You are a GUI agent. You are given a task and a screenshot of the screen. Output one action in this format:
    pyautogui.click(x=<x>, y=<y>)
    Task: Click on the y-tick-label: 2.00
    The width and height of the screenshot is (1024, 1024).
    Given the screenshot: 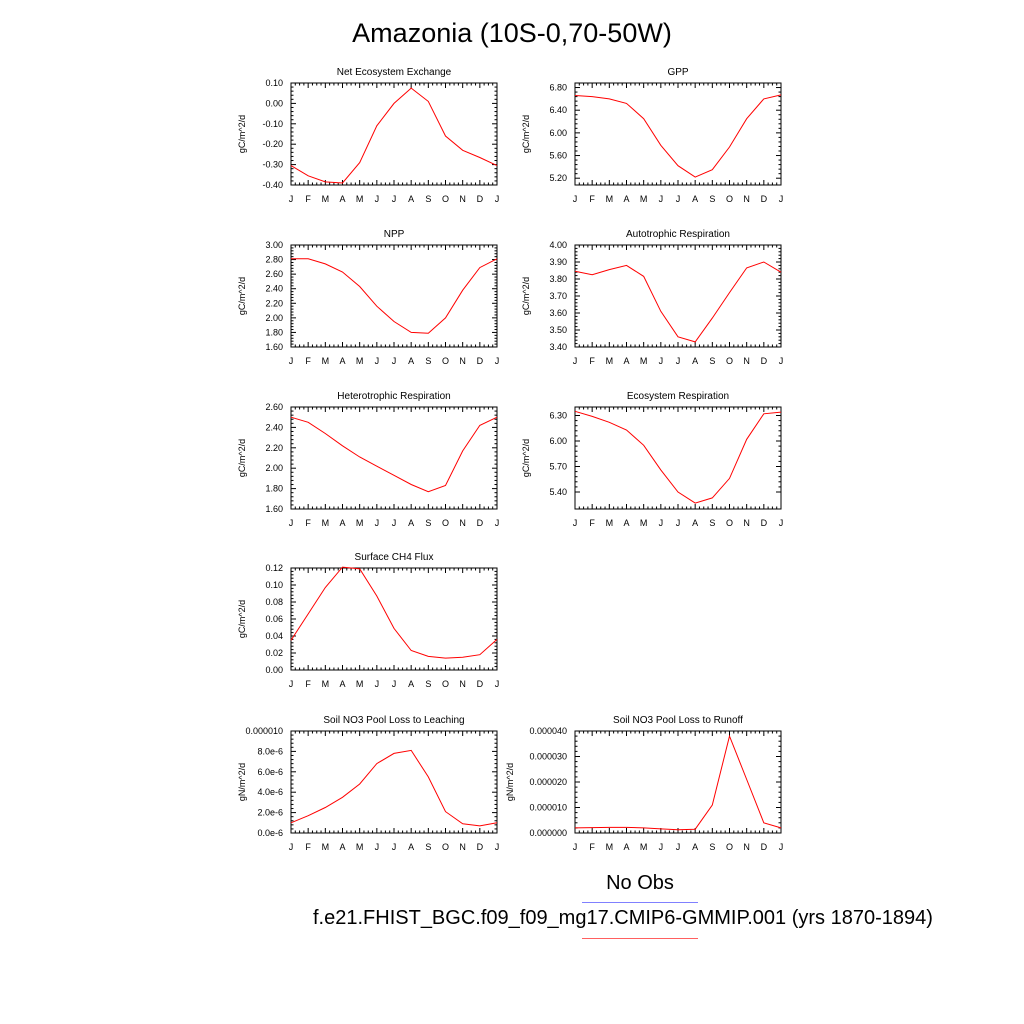 What is the action you would take?
    pyautogui.click(x=274, y=318)
    